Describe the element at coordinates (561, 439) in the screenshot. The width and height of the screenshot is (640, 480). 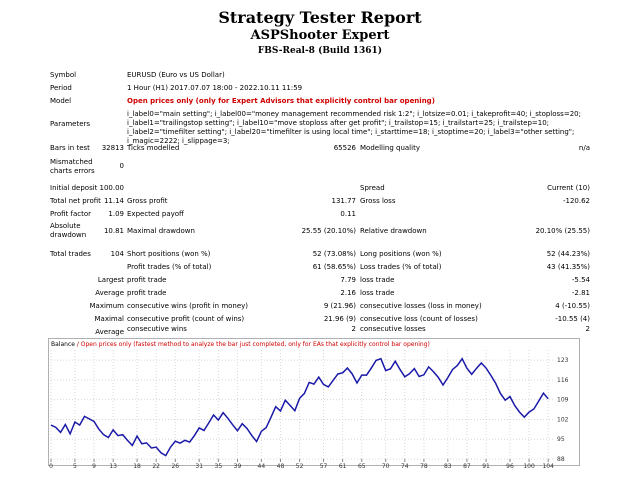
I see `y-tick-label: 95` at that location.